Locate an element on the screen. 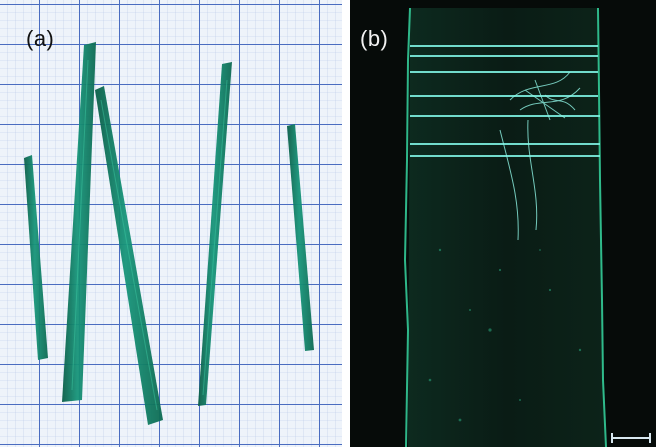 The width and height of the screenshot is (656, 447). right-edge is located at coordinates (602, 227).